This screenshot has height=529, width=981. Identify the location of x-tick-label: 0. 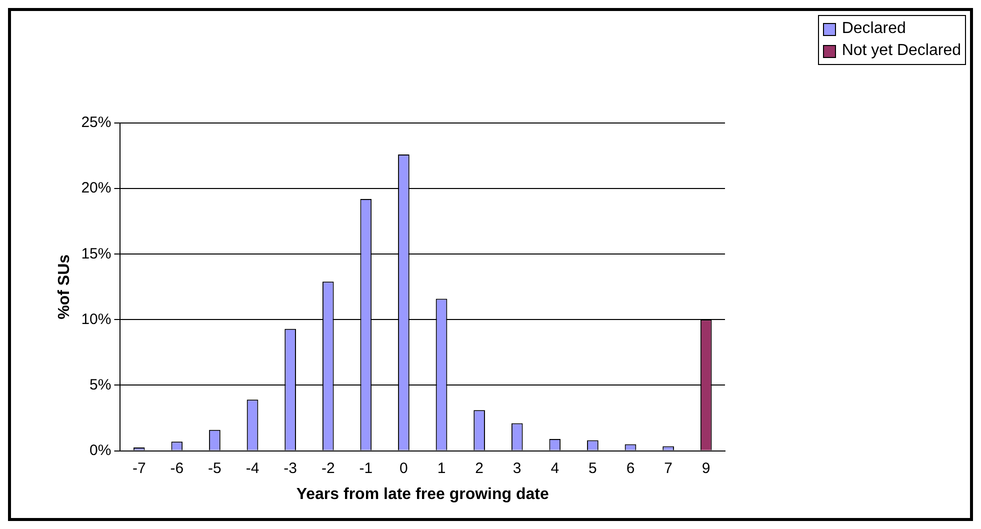
(404, 468).